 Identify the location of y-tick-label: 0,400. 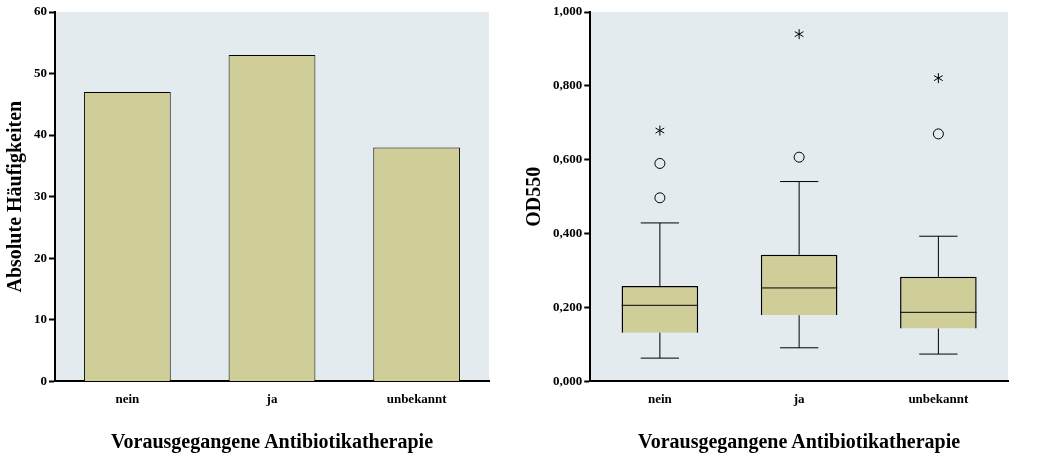
(568, 232).